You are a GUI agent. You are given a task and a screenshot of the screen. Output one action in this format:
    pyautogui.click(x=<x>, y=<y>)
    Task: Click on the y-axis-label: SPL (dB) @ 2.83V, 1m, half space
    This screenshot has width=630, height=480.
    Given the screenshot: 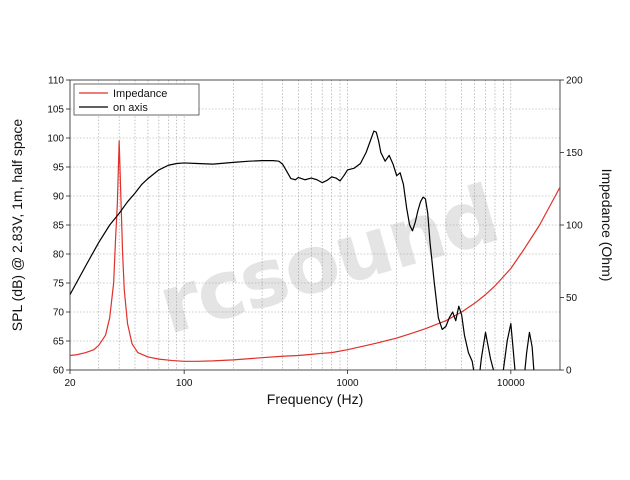 What is the action you would take?
    pyautogui.click(x=17, y=225)
    